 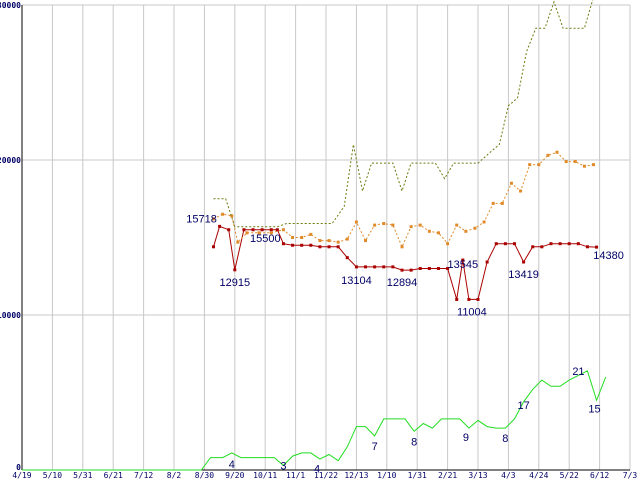 I want to click on data-label: 15, so click(x=594, y=409).